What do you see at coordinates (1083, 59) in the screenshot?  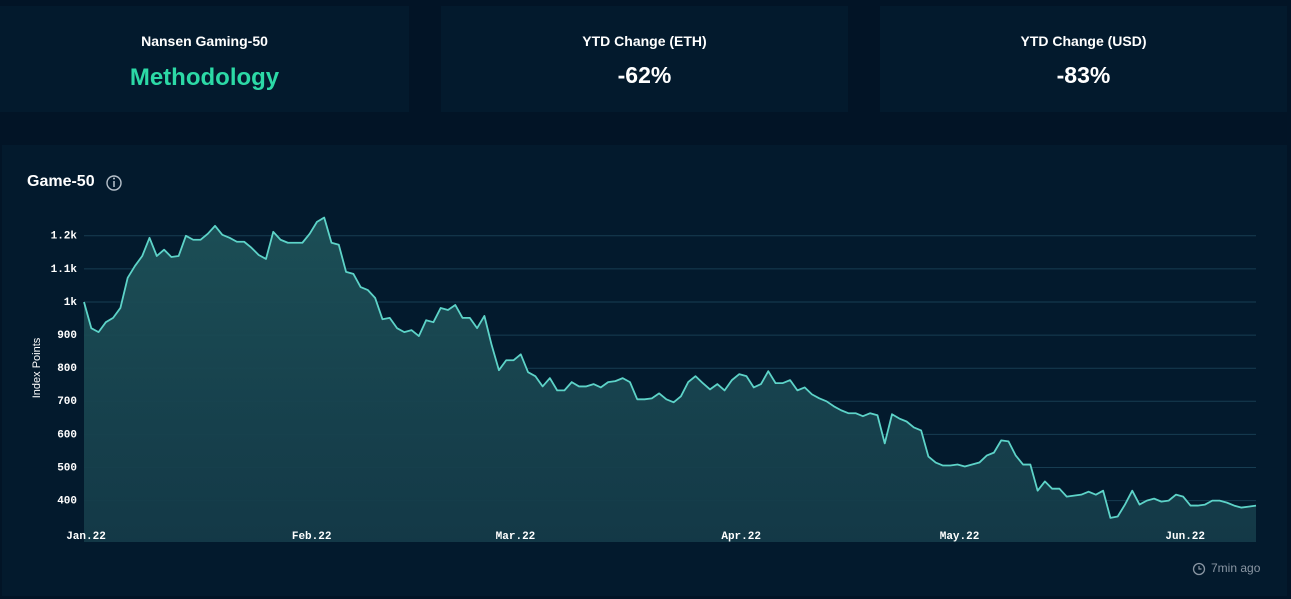 I see `card: YTD Change (USD) -83%` at bounding box center [1083, 59].